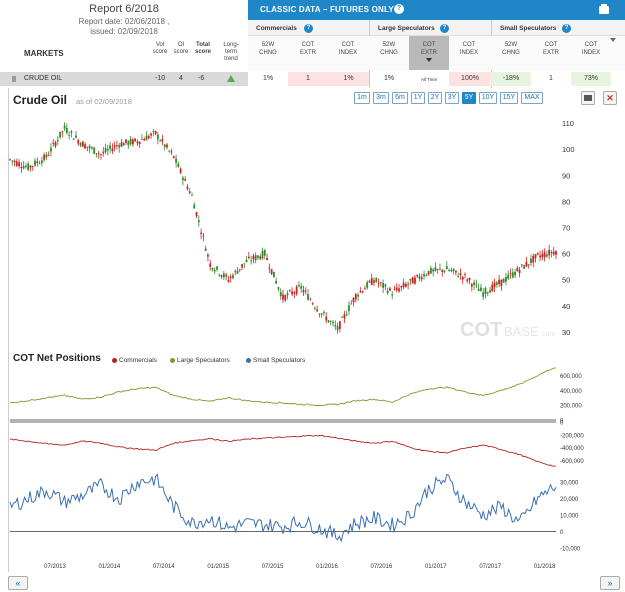  I want to click on legend-commercials: Commercials, so click(134, 360).